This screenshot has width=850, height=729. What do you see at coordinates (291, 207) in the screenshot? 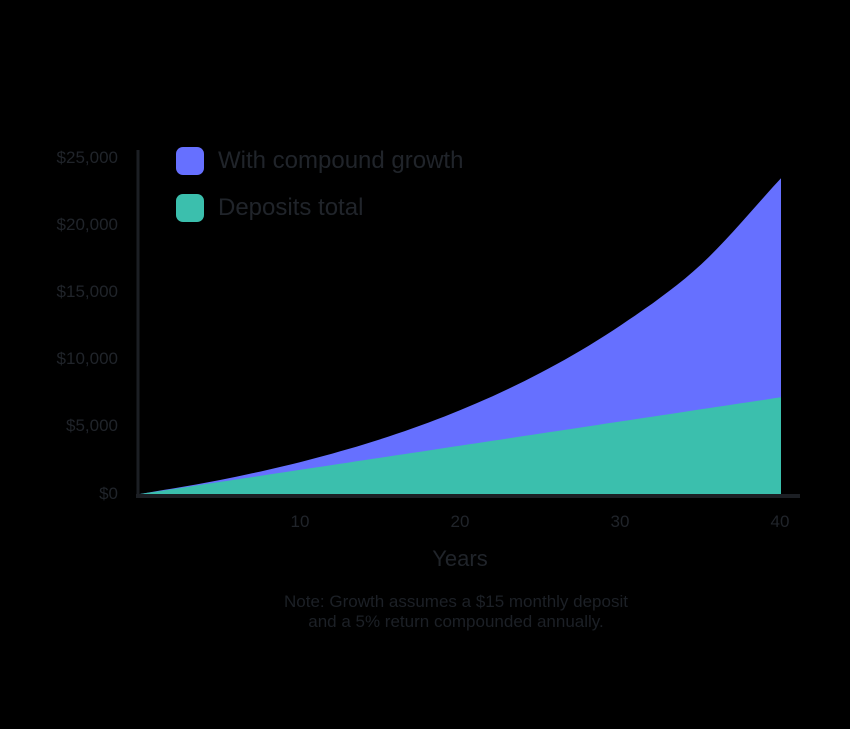
I see `legend-label: Deposits total` at bounding box center [291, 207].